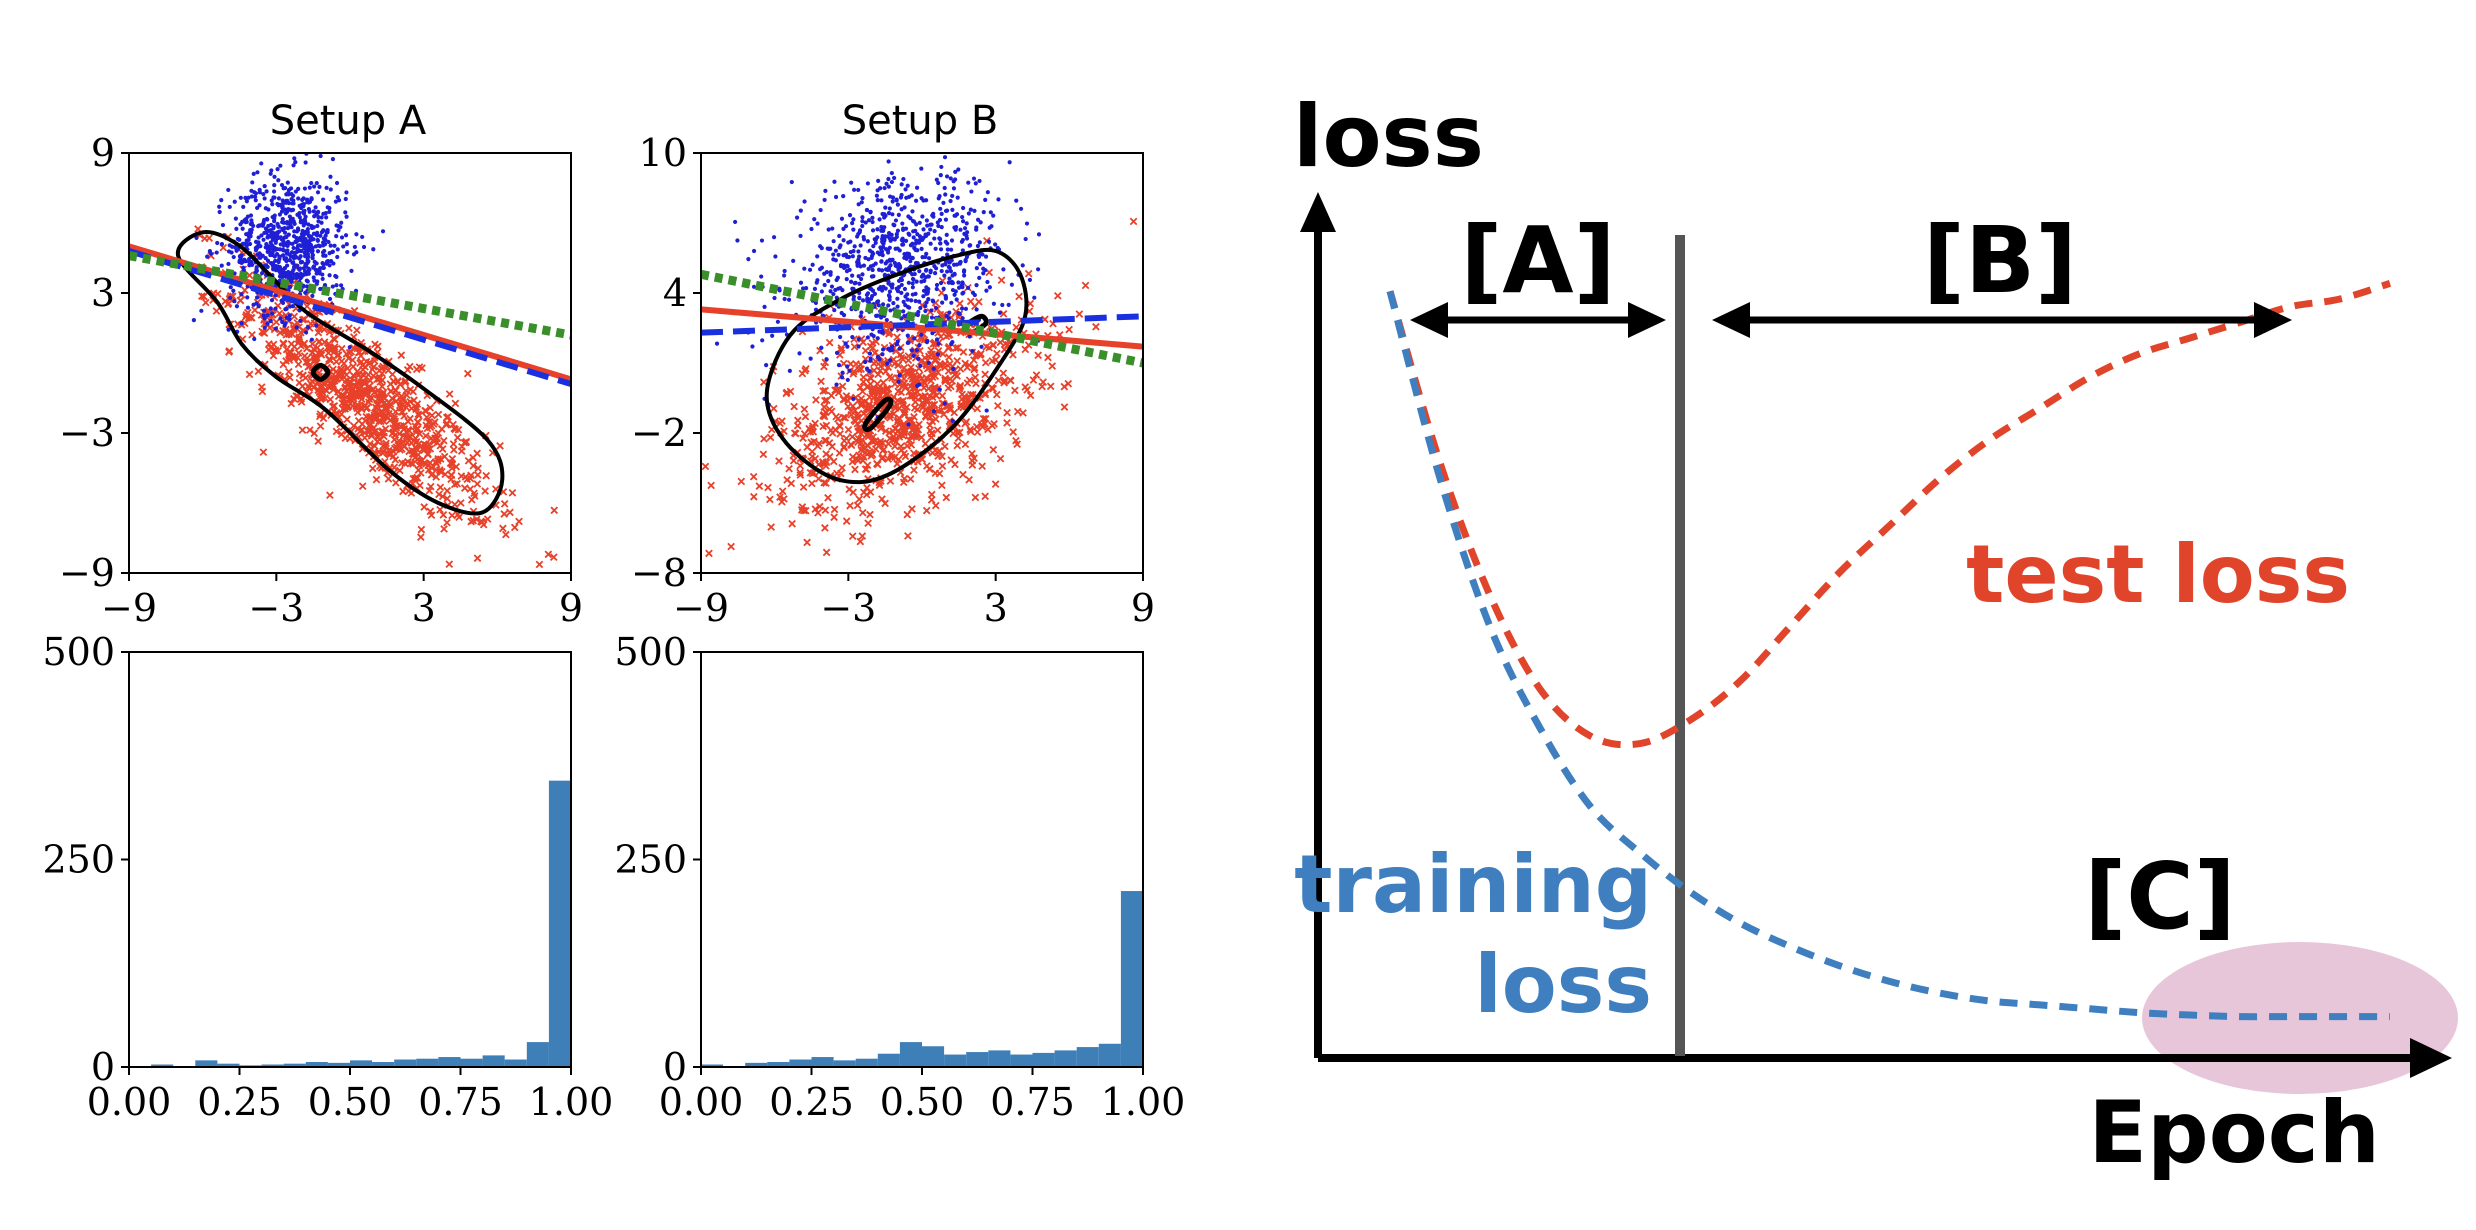  Describe the element at coordinates (2273, 320) in the screenshot. I see `region-b-right-arrowhead-icon` at that location.